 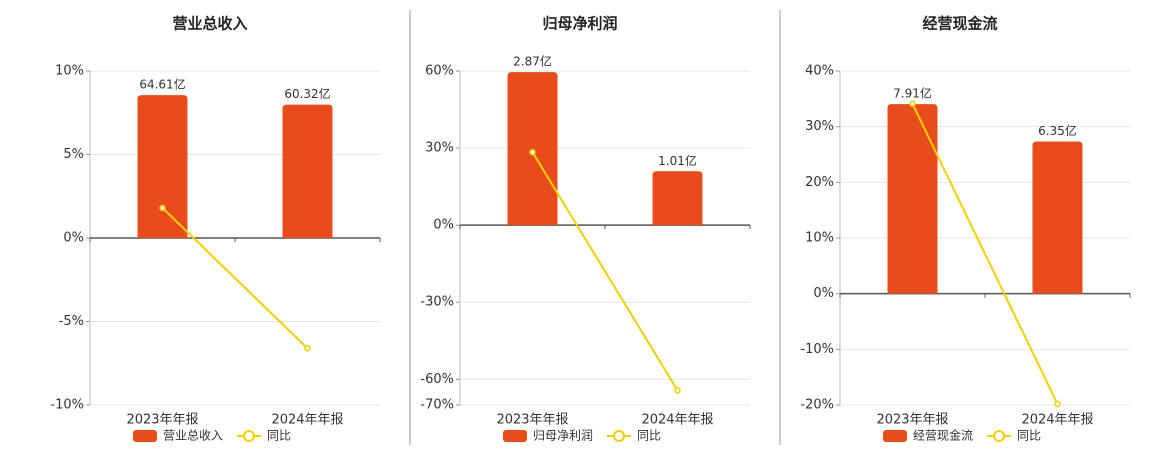 I want to click on legend-label: 归母净利润, so click(x=563, y=436).